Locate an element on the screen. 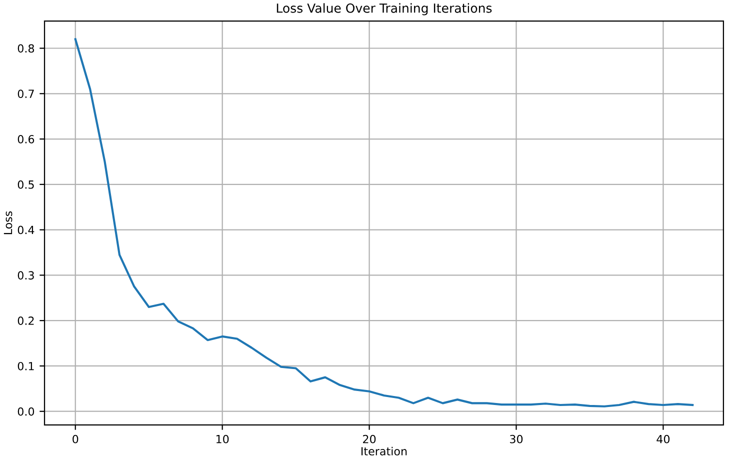 The width and height of the screenshot is (742, 467). y-tick-label: 0.4 is located at coordinates (26, 230).